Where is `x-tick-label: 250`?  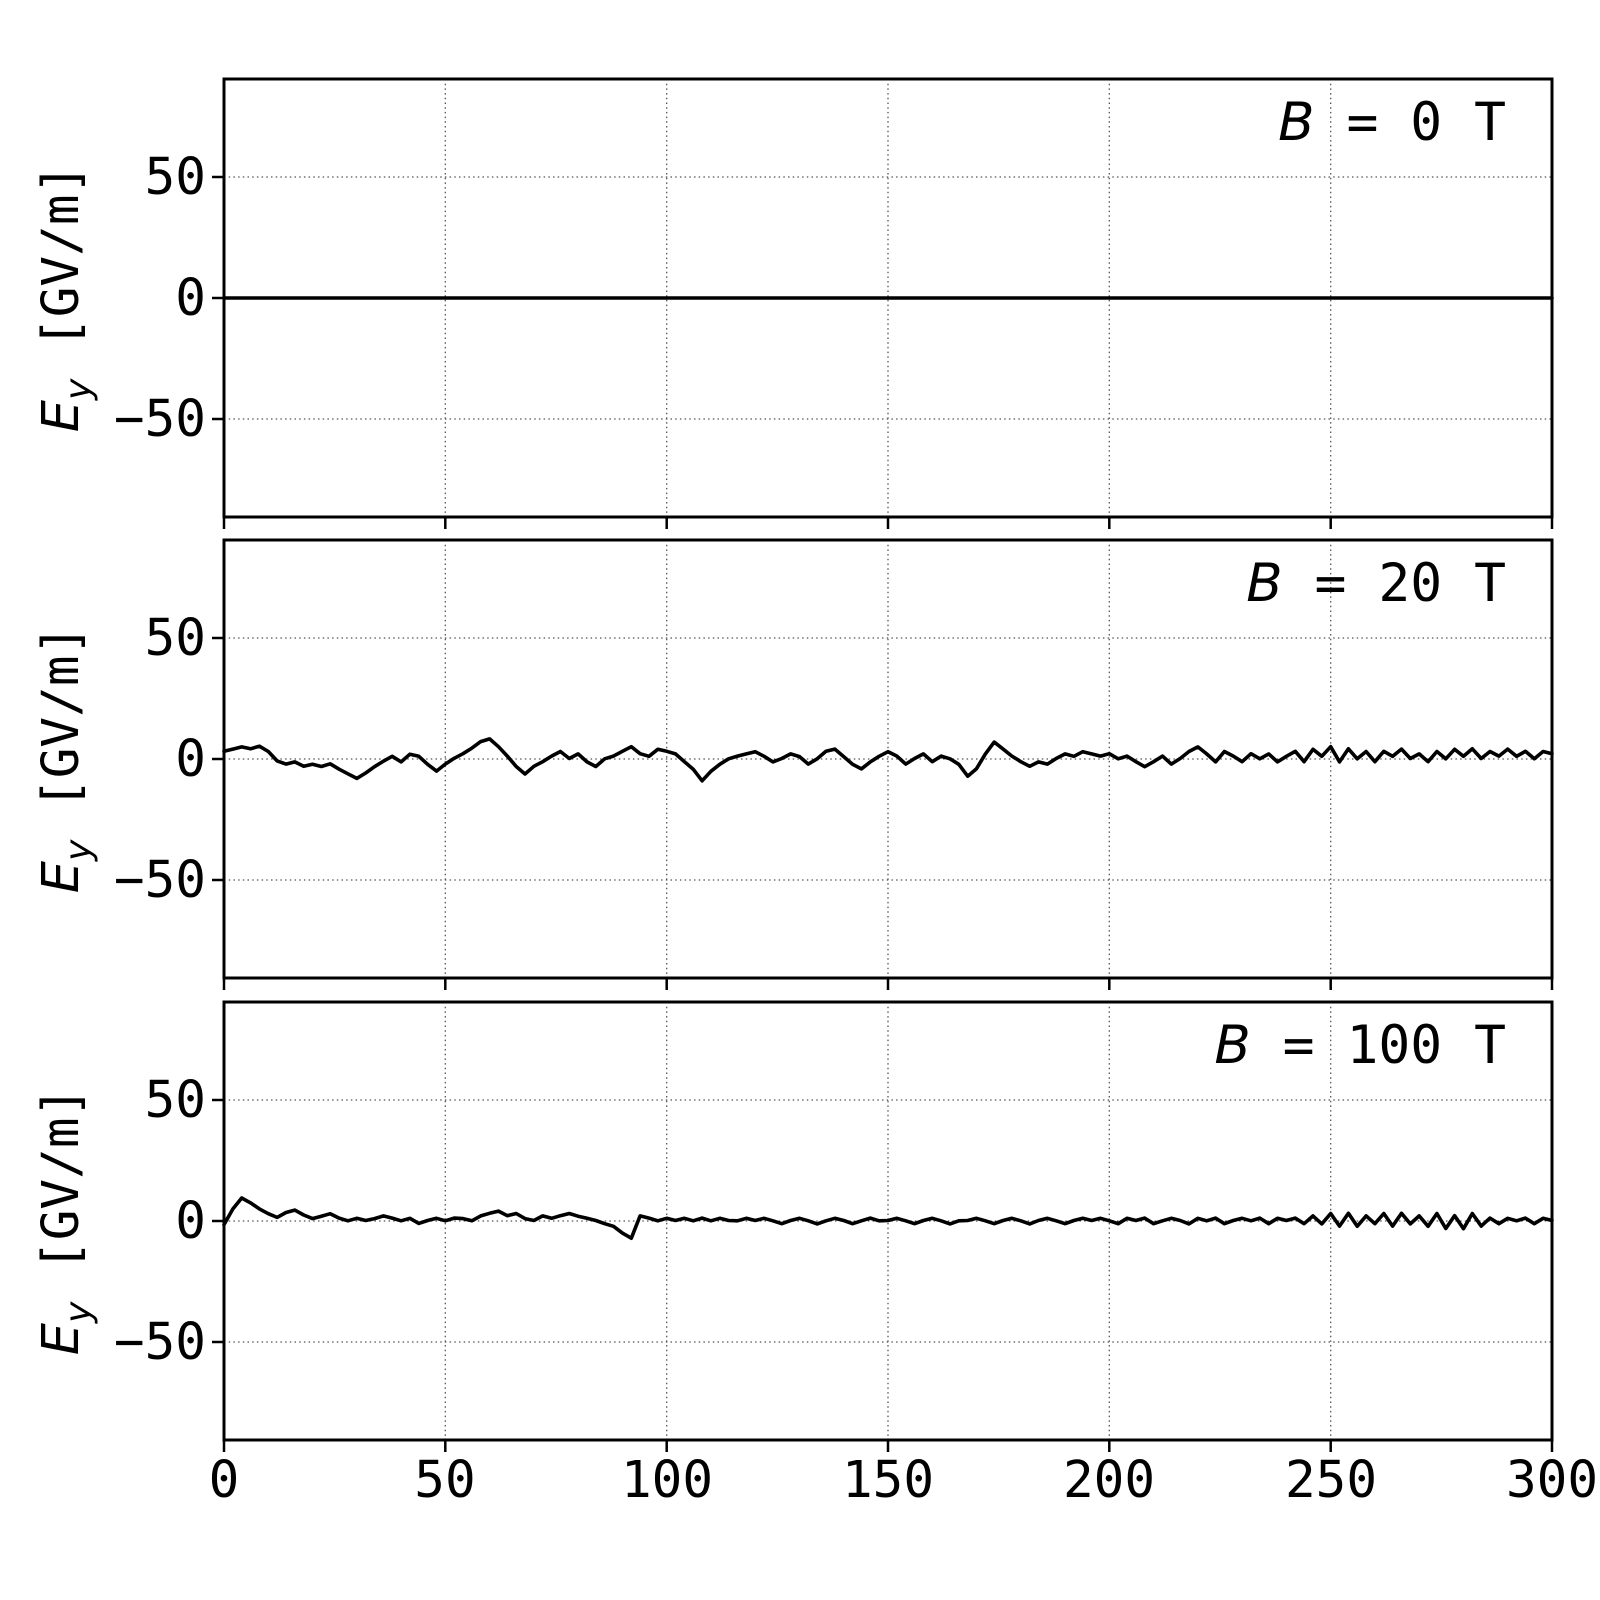
x-tick-label: 250 is located at coordinates (1331, 1480).